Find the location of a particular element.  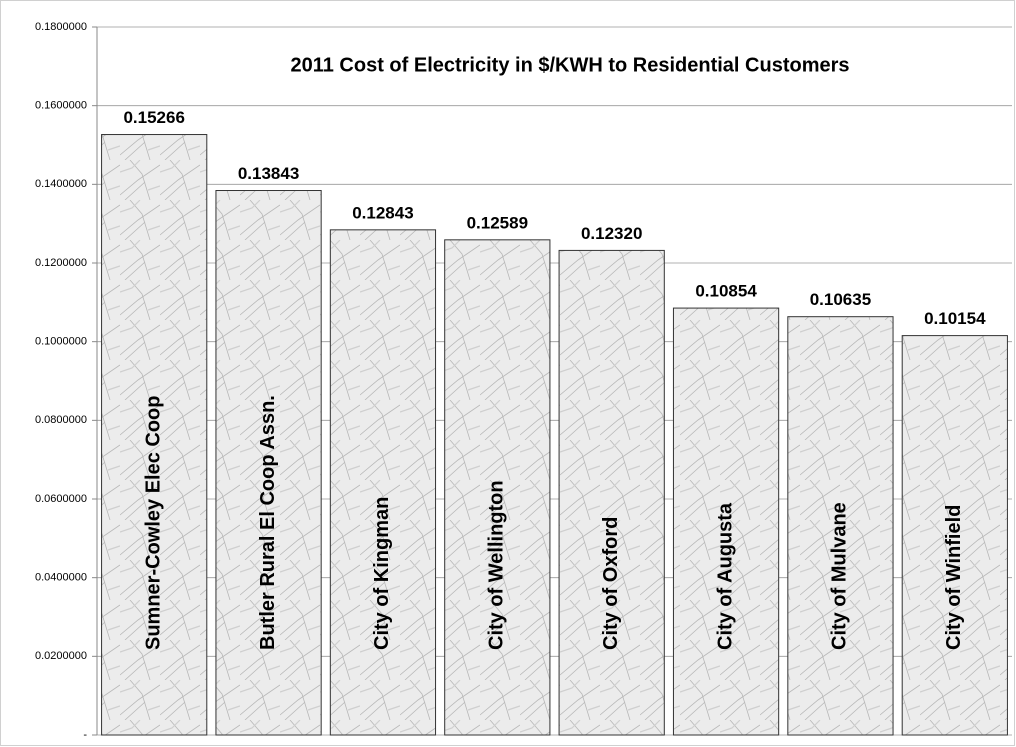

category-label: City of Winfield is located at coordinates (954, 577).